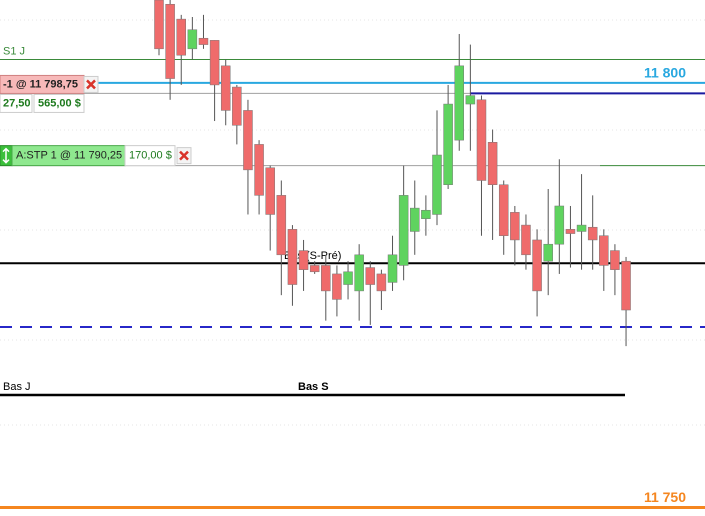  I want to click on price-label: 11 800, so click(665, 73).